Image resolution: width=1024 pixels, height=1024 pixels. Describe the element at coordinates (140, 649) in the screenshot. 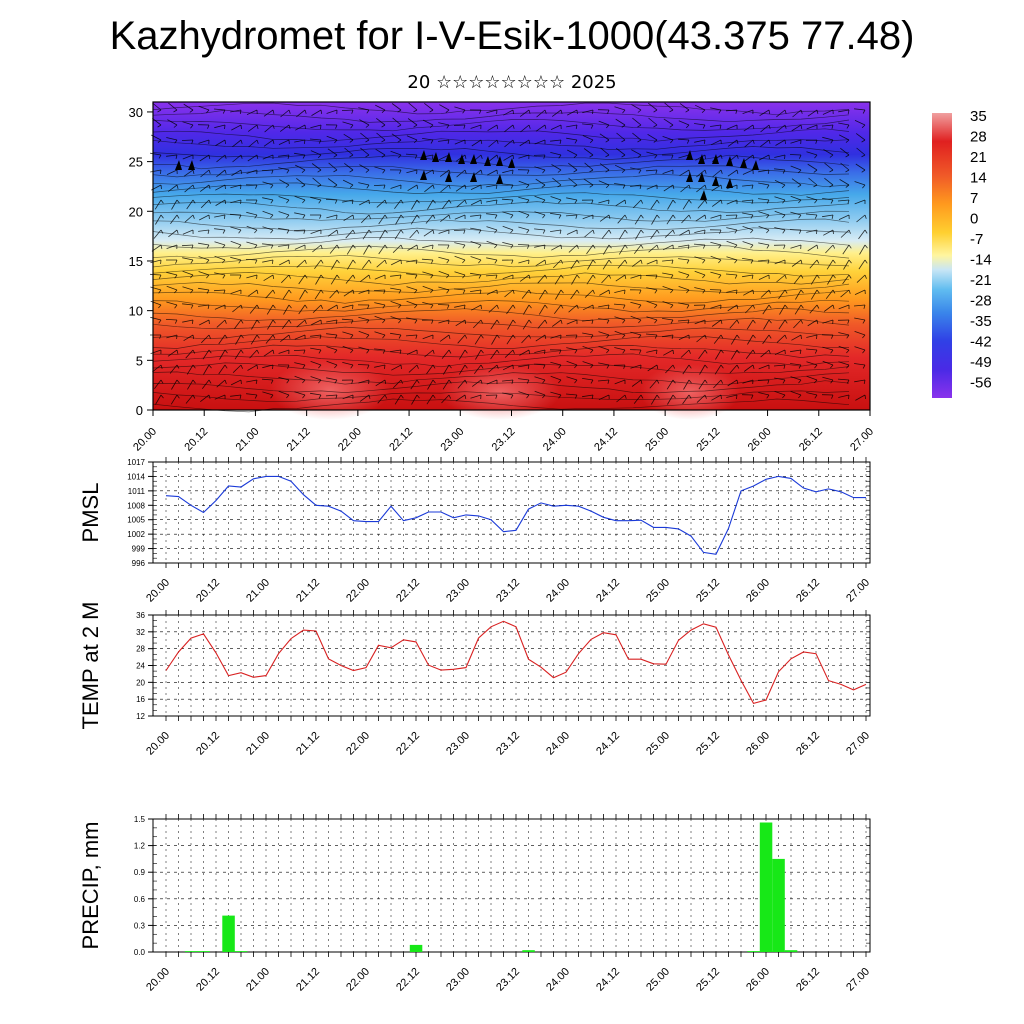

I see `y-tick-label: 28` at that location.